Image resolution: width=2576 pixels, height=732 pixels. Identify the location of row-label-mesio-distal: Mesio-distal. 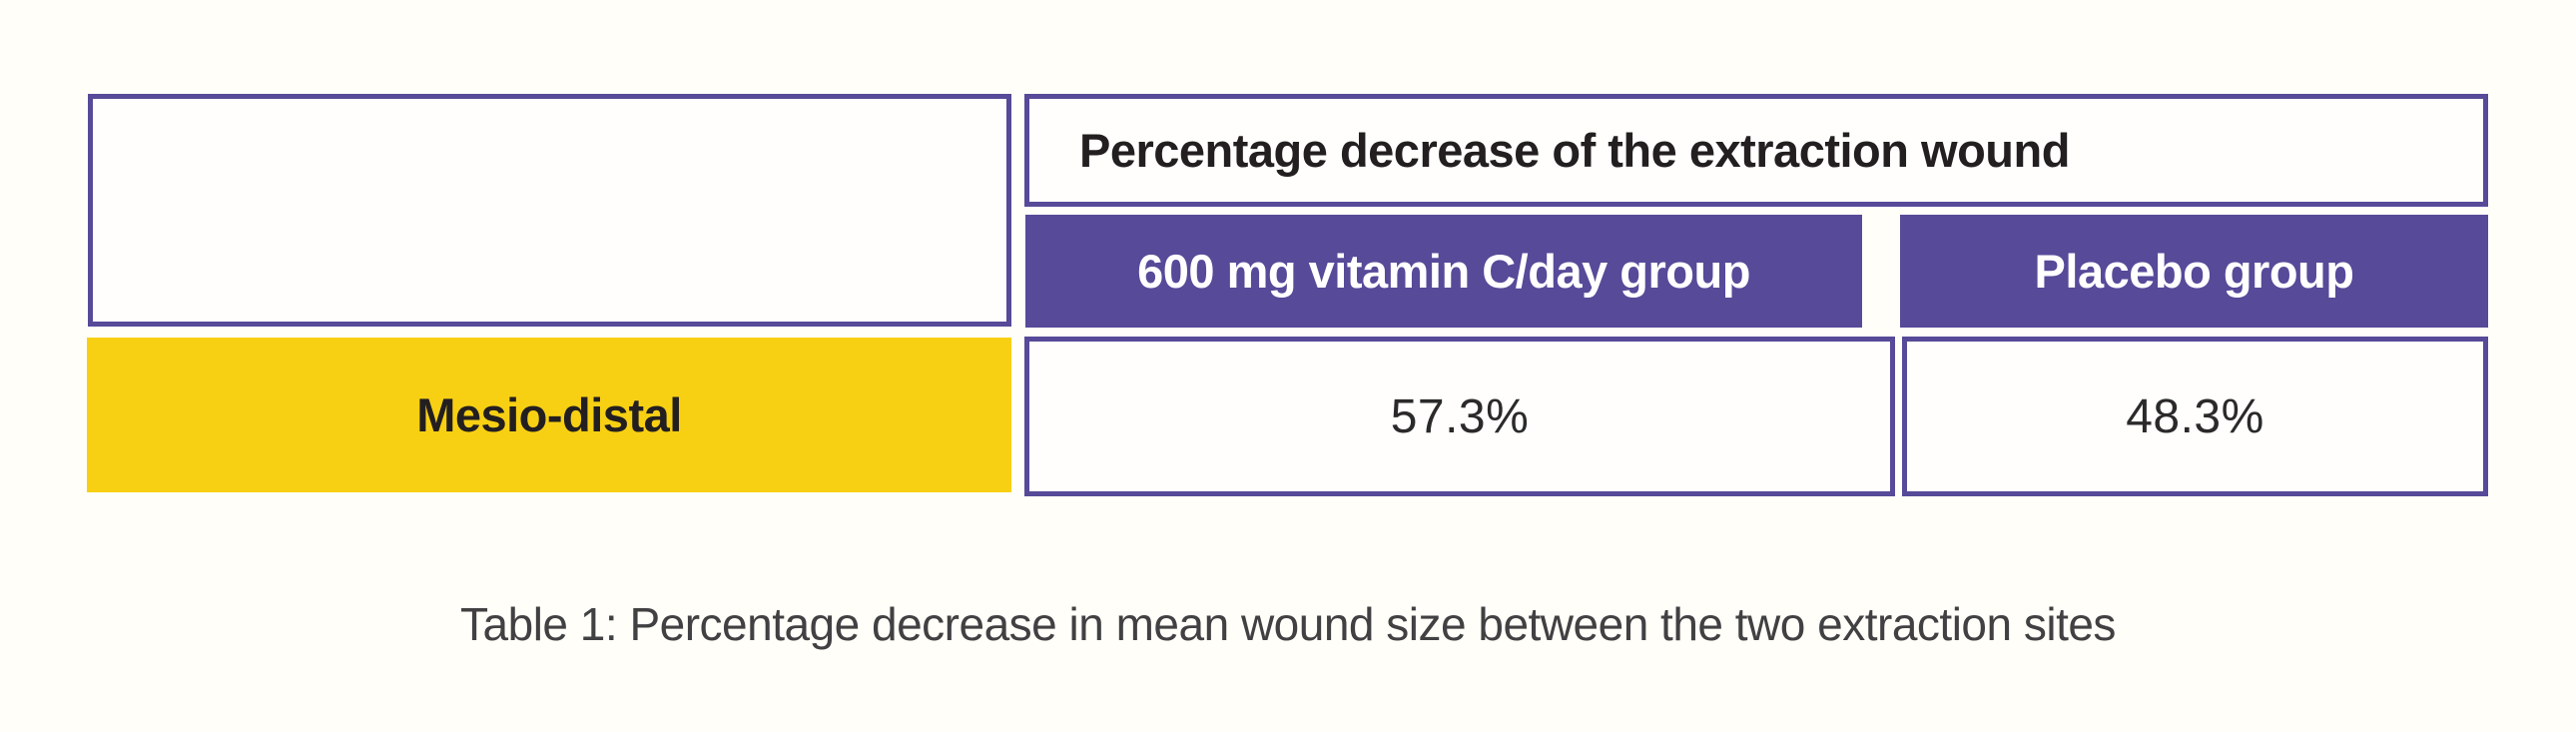
(549, 415).